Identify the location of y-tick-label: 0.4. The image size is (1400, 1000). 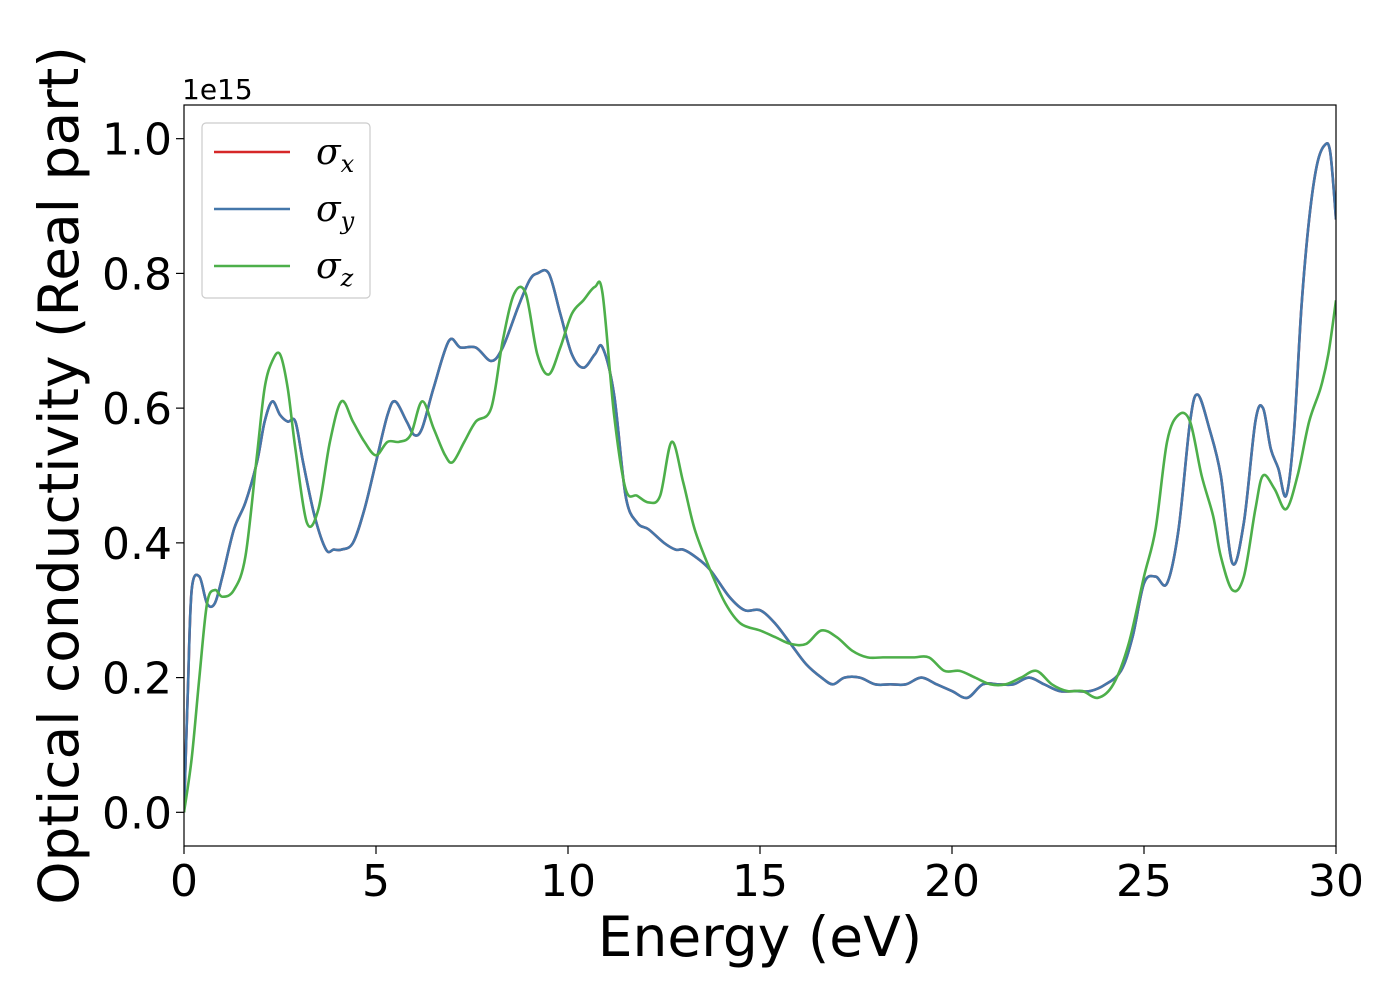
(137, 544).